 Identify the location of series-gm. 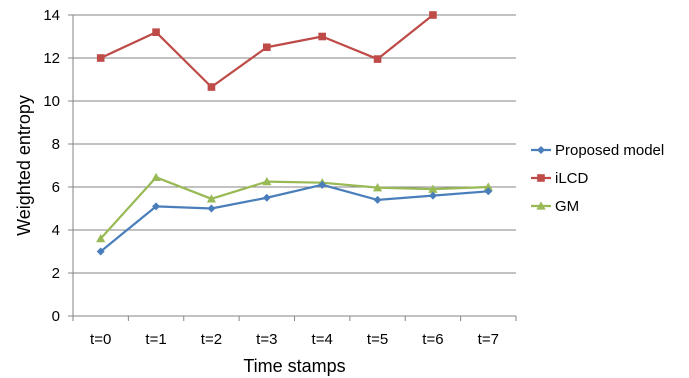
(294, 207).